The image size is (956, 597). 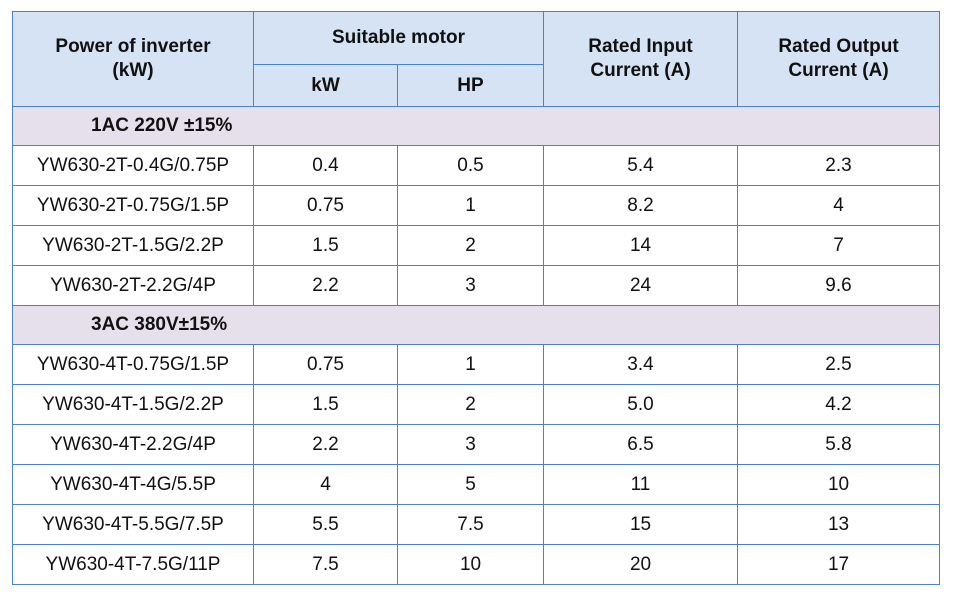 I want to click on table-row: YW630-2T-2.2G/4P 2.2 3 24 9.6, so click(x=476, y=285).